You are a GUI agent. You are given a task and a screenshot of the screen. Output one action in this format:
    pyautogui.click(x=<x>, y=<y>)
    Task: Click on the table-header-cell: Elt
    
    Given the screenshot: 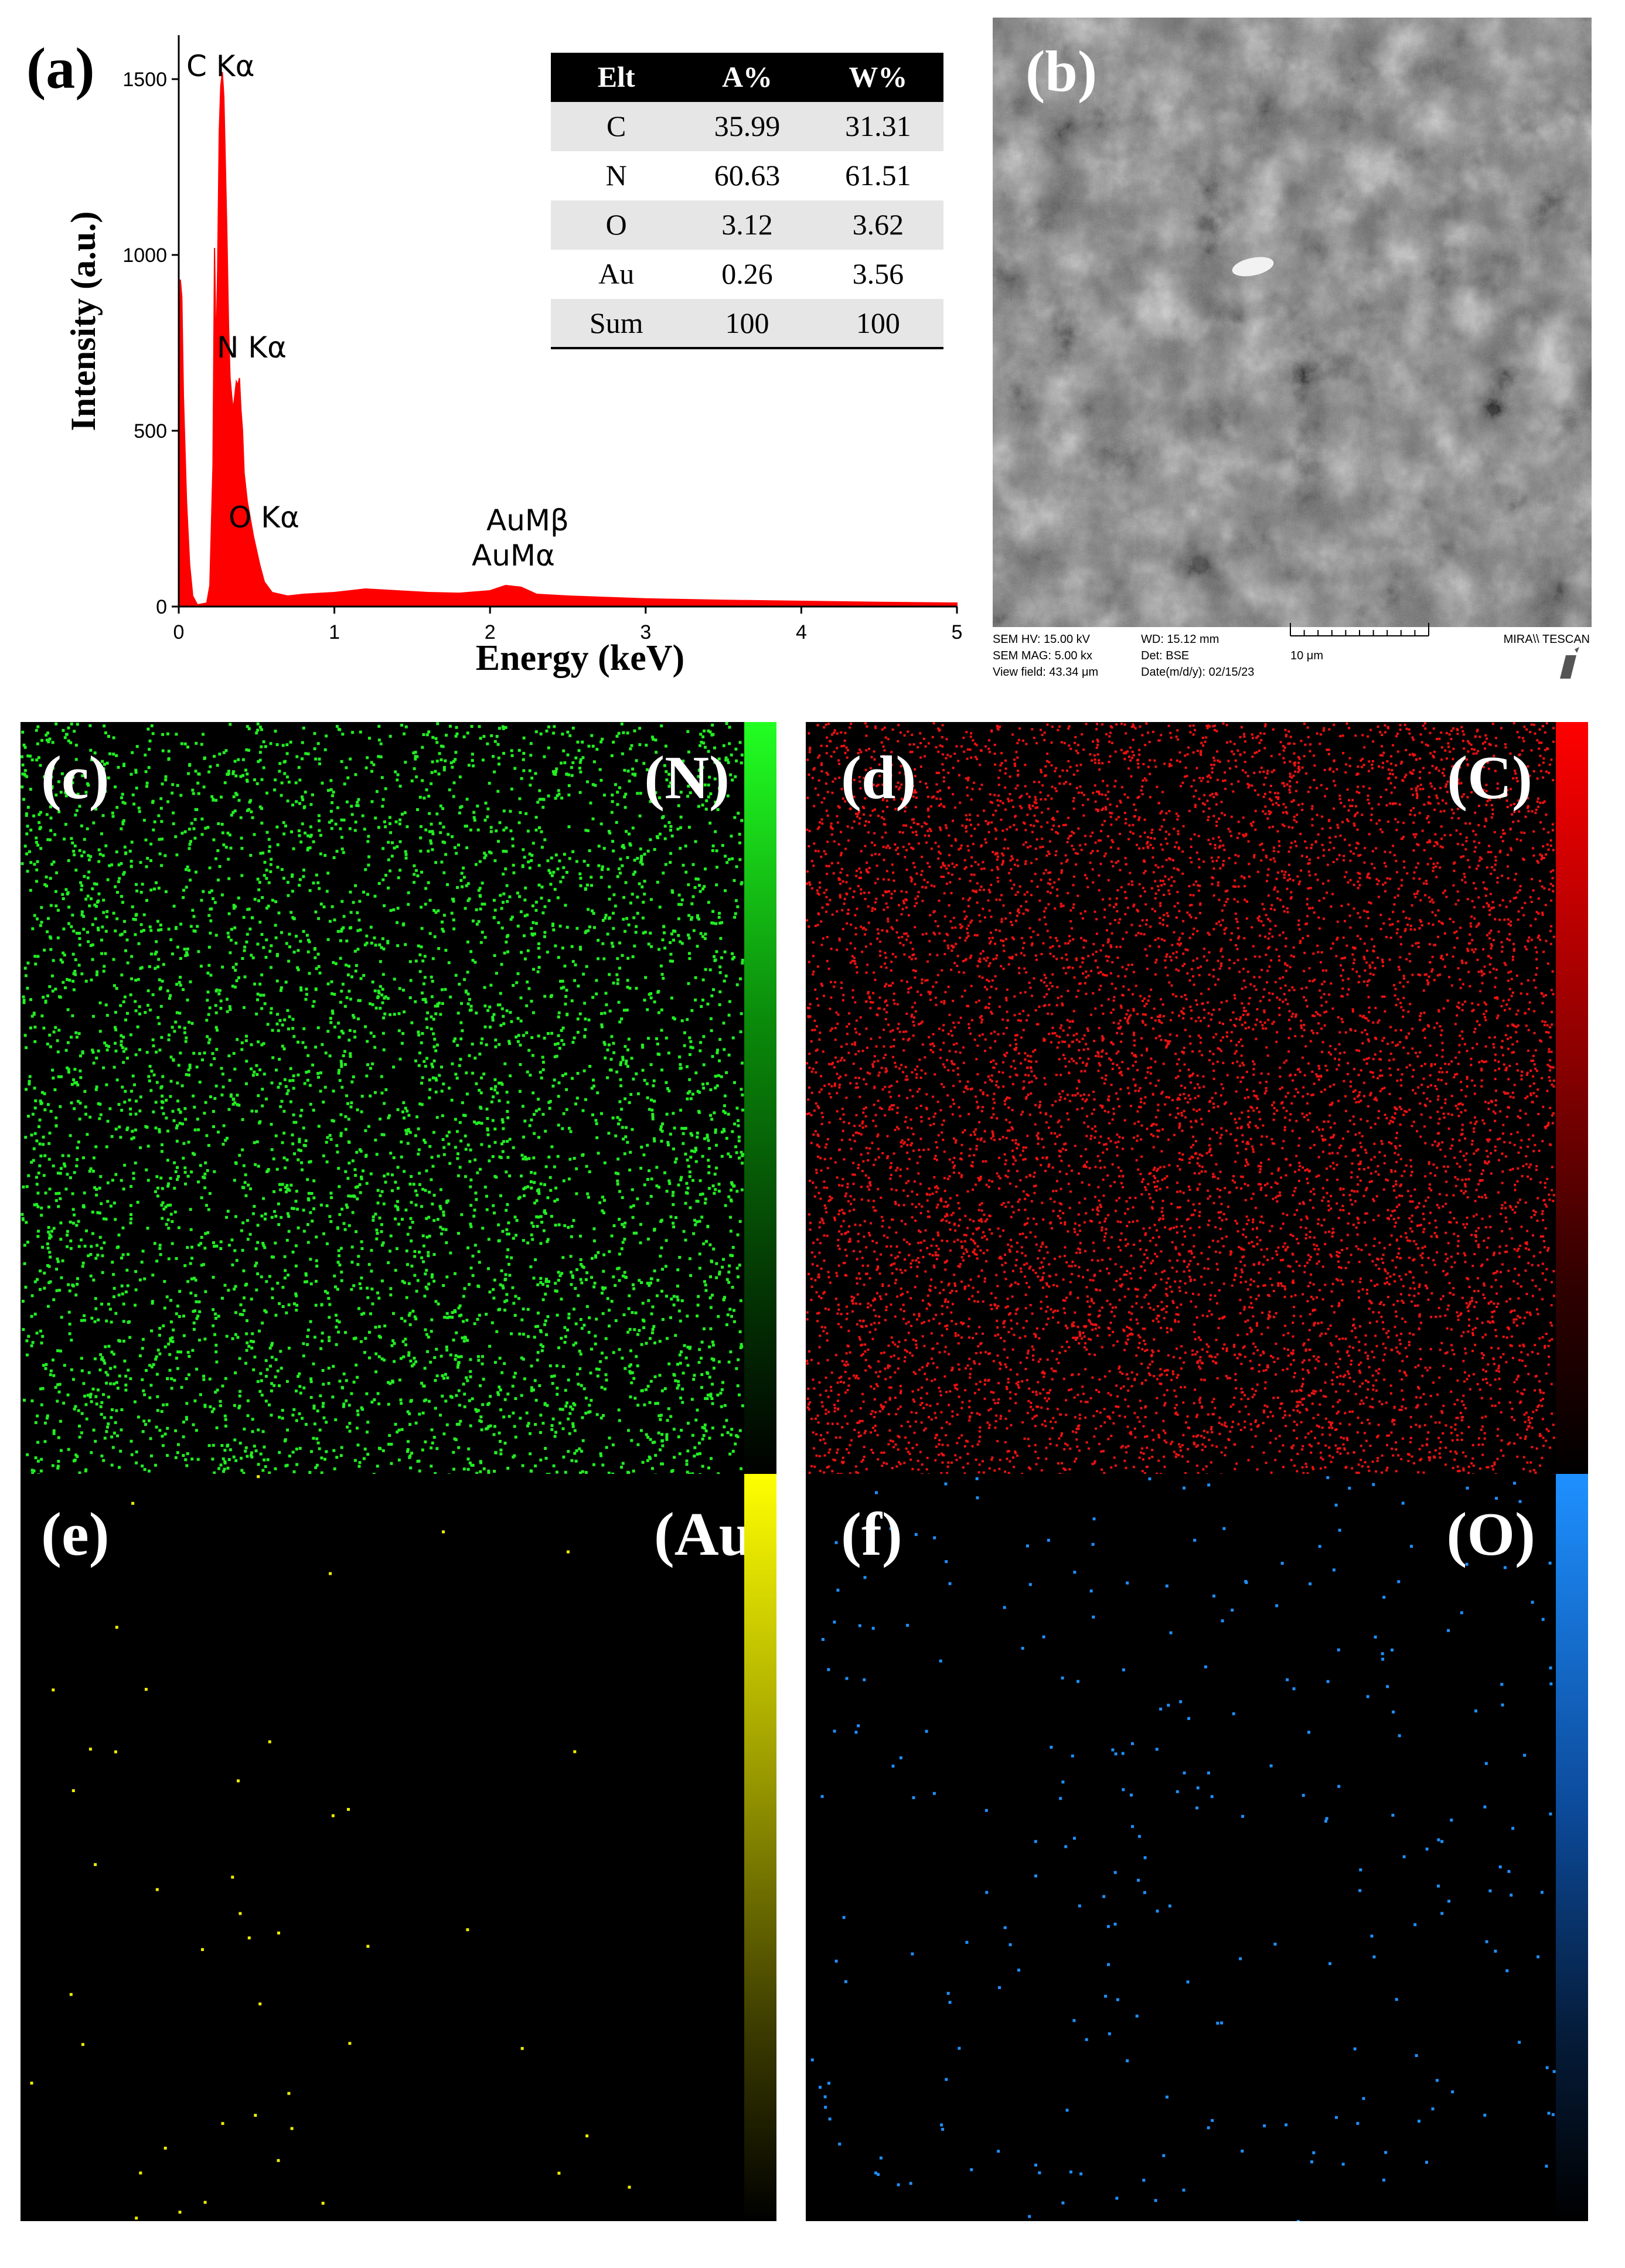 What is the action you would take?
    pyautogui.click(x=616, y=76)
    